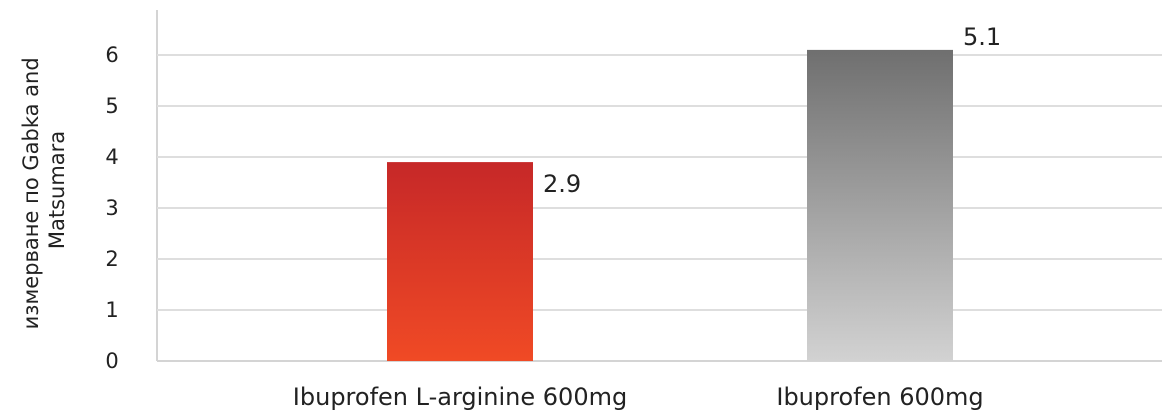 This screenshot has height=417, width=1162. What do you see at coordinates (460, 397) in the screenshot?
I see `x-category-label-1: Ibuprofen L-arginine 600mg` at bounding box center [460, 397].